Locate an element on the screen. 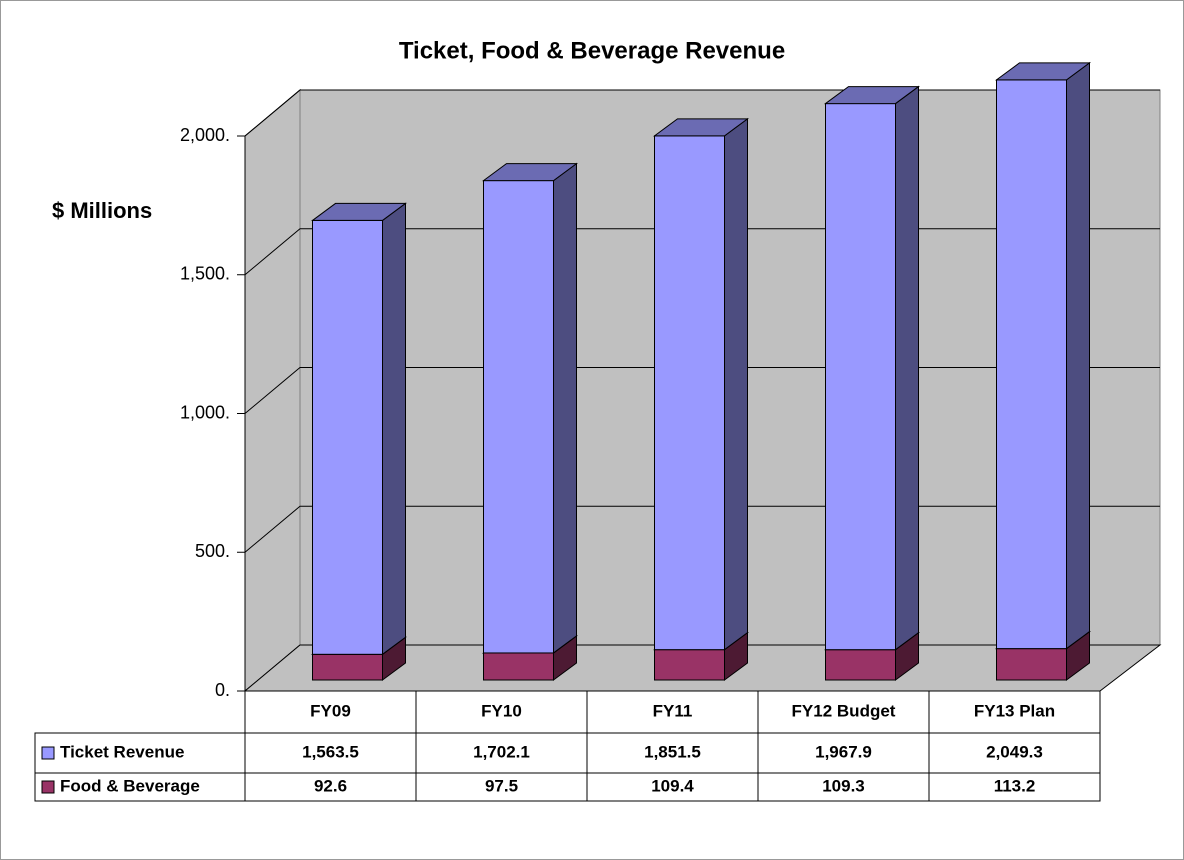 This screenshot has height=860, width=1184. data-label: 2,049.3 is located at coordinates (1014, 751).